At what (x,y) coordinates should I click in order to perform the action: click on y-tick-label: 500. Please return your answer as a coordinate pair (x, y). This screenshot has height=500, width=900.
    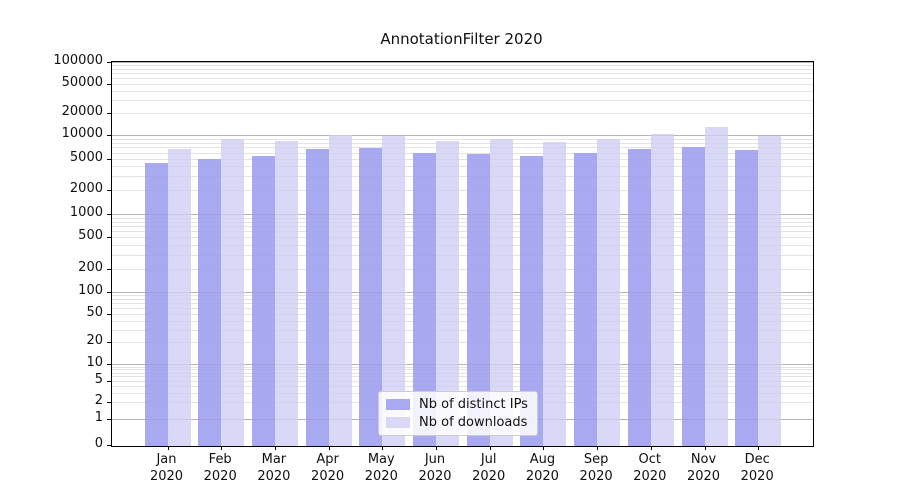
    Looking at the image, I should click on (90, 236).